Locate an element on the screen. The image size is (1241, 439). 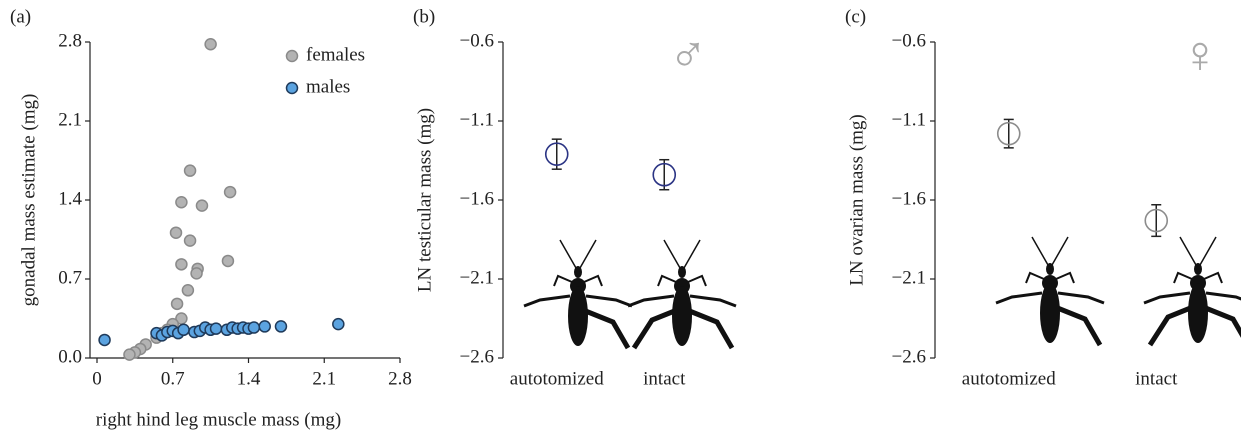
panel-label: (a) is located at coordinates (20, 16).